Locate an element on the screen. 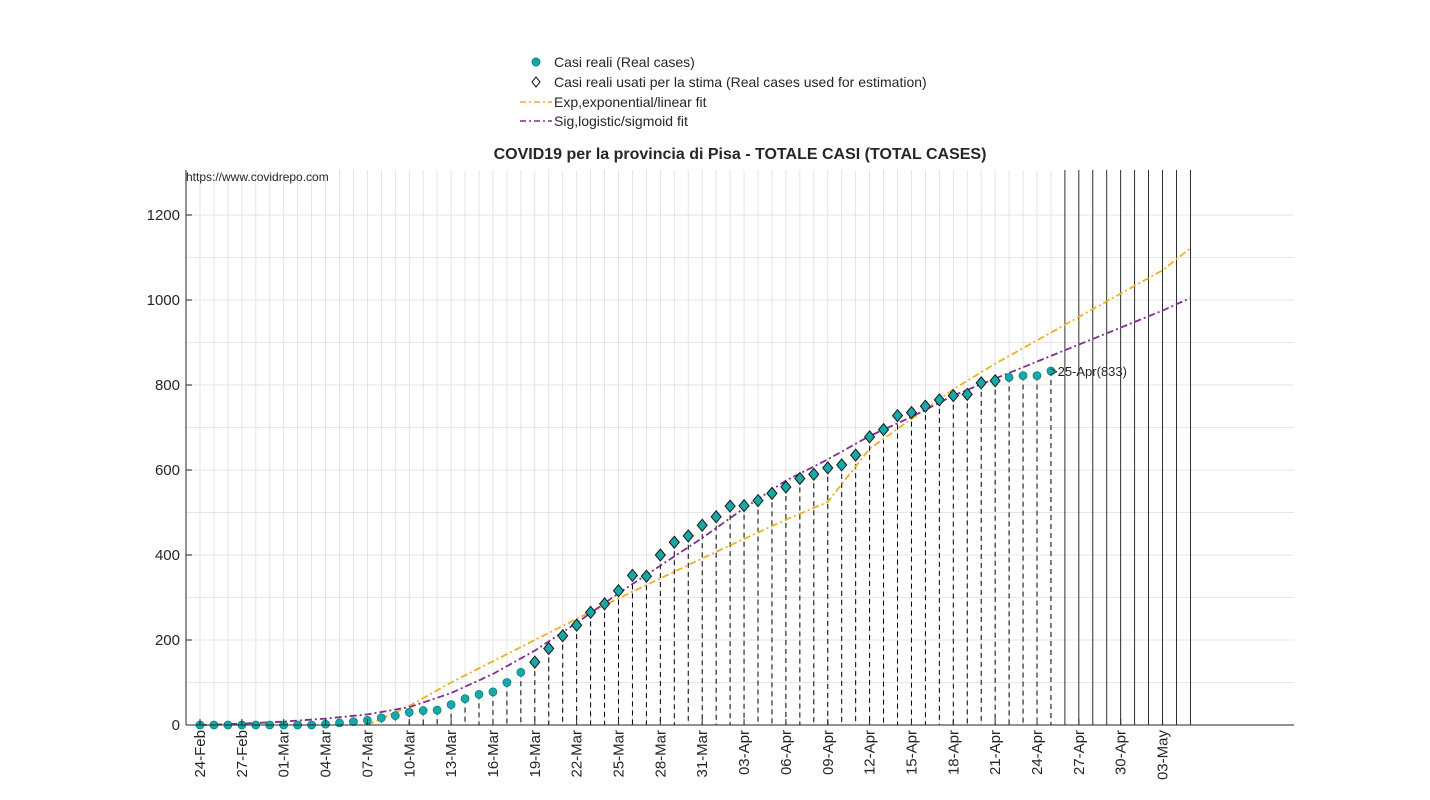 Image resolution: width=1430 pixels, height=800 pixels. x-tick-label: 06-Apr is located at coordinates (786, 752).